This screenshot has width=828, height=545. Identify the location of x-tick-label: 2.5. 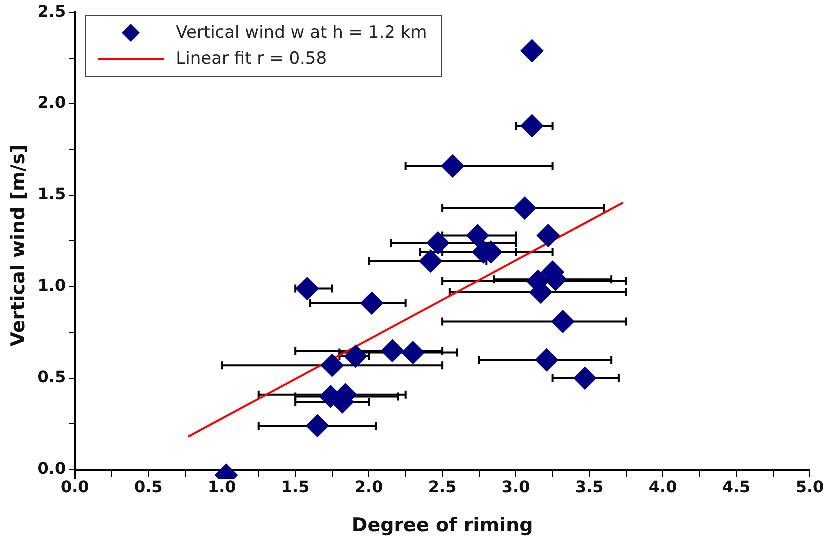
(442, 487).